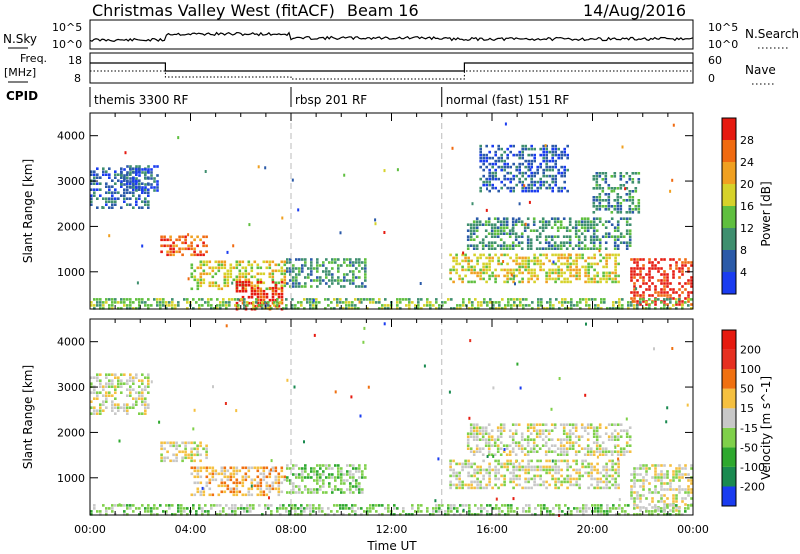  I want to click on station-title: Christmas Valley West (fitACF), so click(213, 10).